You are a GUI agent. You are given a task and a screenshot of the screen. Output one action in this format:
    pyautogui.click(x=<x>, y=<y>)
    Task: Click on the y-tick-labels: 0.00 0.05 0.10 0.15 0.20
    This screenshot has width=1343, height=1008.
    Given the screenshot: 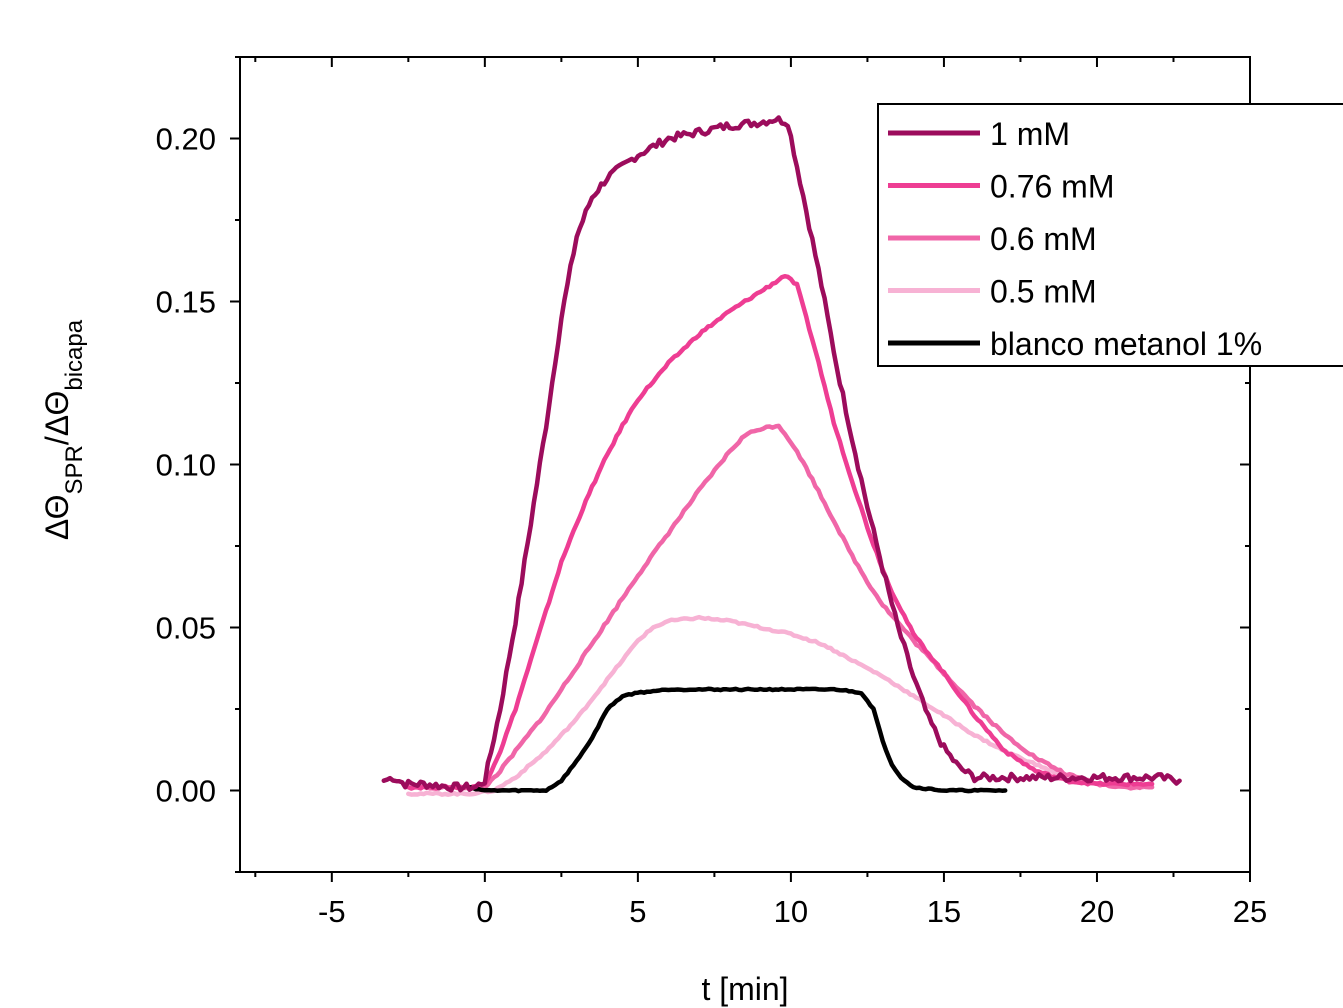 What is the action you would take?
    pyautogui.click(x=186, y=465)
    